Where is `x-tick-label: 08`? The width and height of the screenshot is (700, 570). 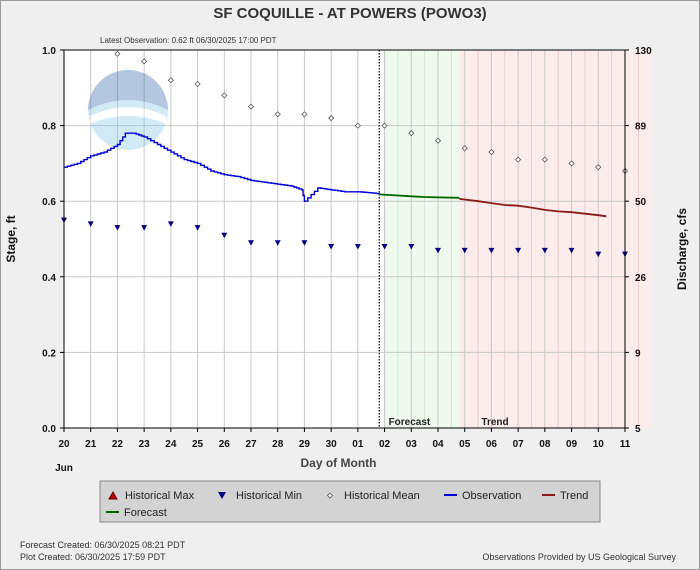 x-tick-label: 08 is located at coordinates (545, 444).